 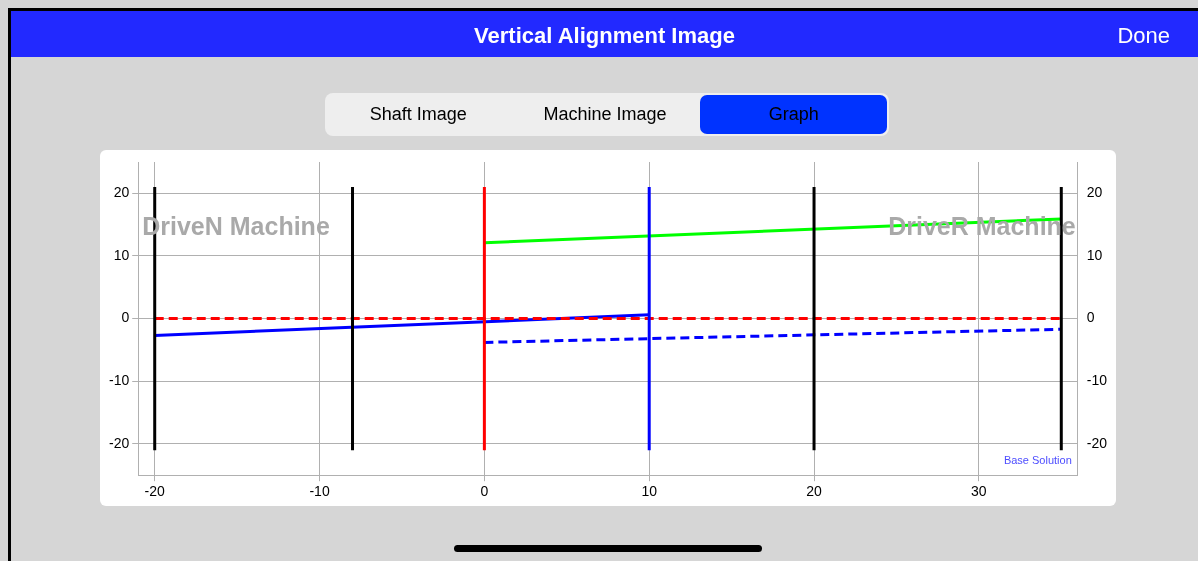 What do you see at coordinates (1143, 36) in the screenshot?
I see `text: Done` at bounding box center [1143, 36].